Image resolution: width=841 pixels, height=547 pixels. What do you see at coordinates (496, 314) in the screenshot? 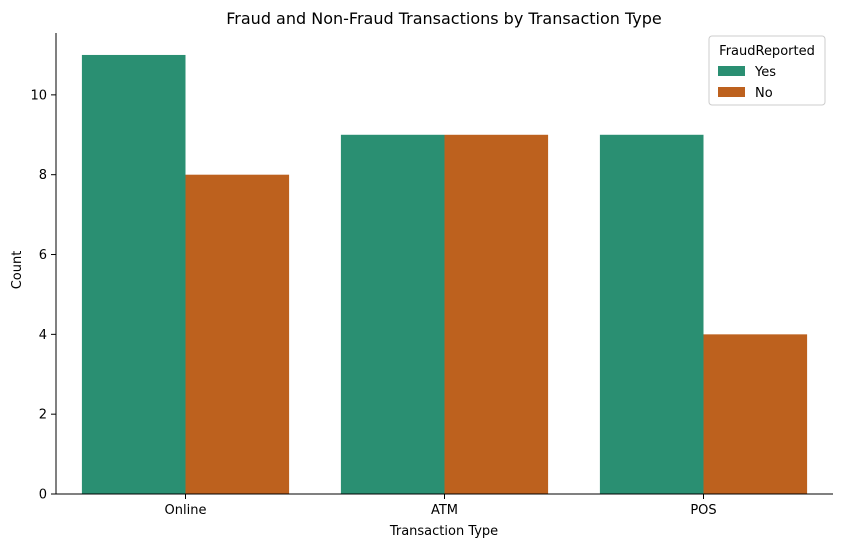
I see `bar-atm-no` at bounding box center [496, 314].